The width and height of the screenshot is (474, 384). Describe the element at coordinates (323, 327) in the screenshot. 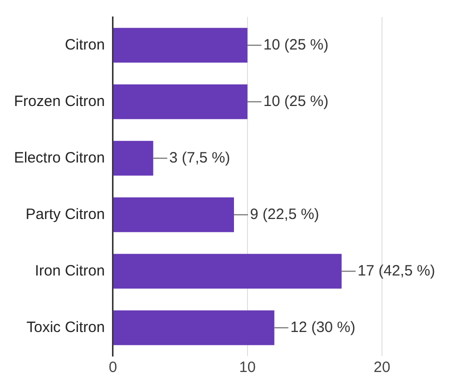

I see `data-label: 12 (30 %)` at that location.